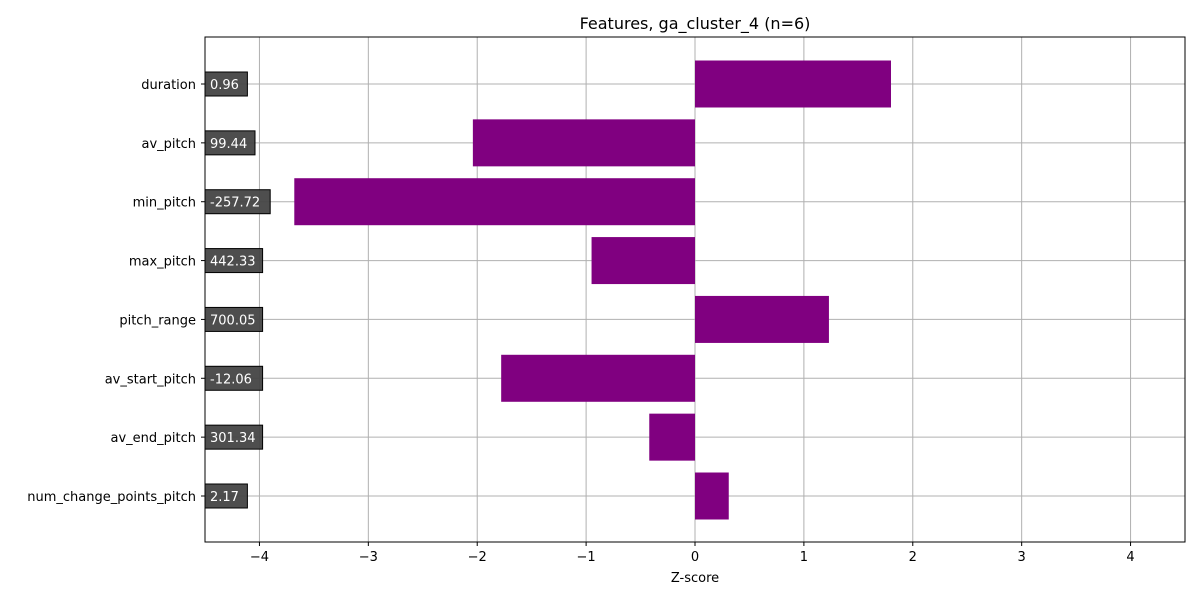 Image resolution: width=1200 pixels, height=600 pixels. I want to click on value-box-max_pitch, so click(234, 261).